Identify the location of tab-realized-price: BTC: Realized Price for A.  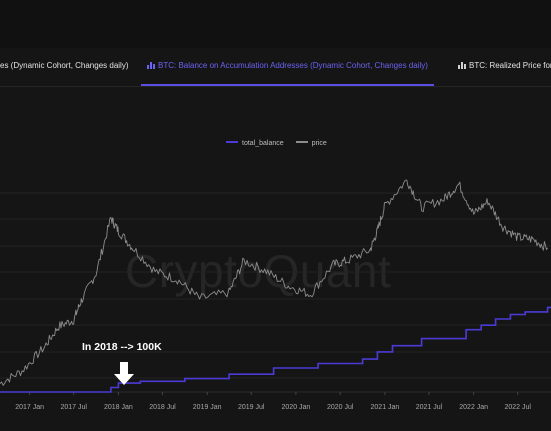
(504, 66).